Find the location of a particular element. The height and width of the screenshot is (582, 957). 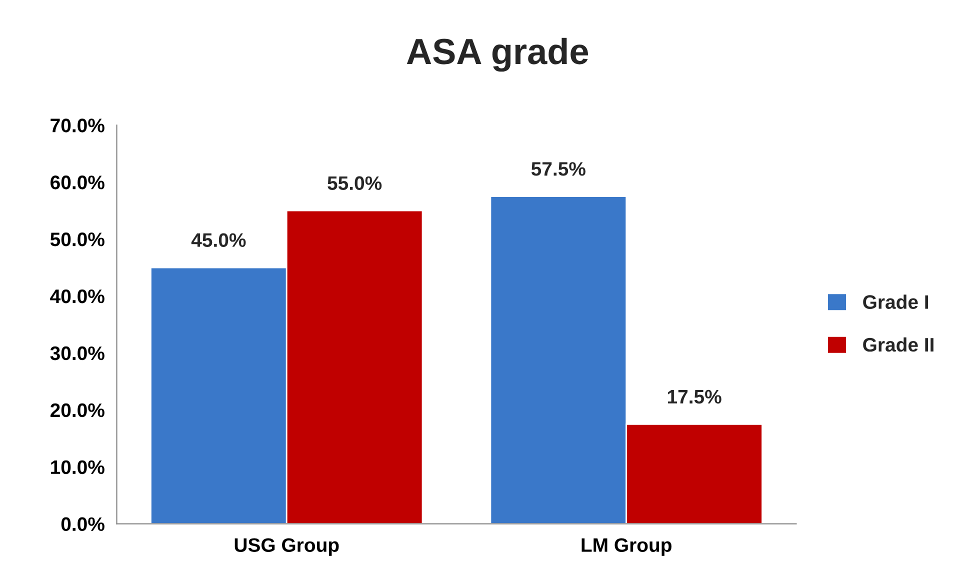

x-tick-label: LM Group is located at coordinates (627, 547).